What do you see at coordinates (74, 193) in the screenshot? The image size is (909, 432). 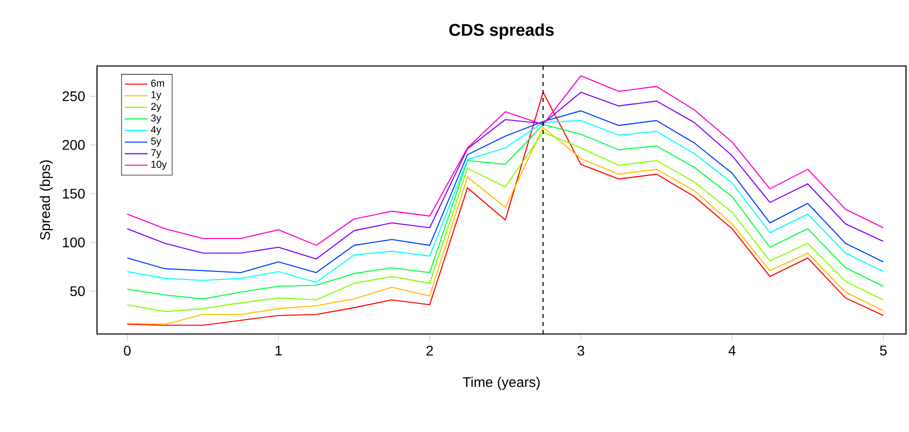 I see `y-tick-label: 150` at bounding box center [74, 193].